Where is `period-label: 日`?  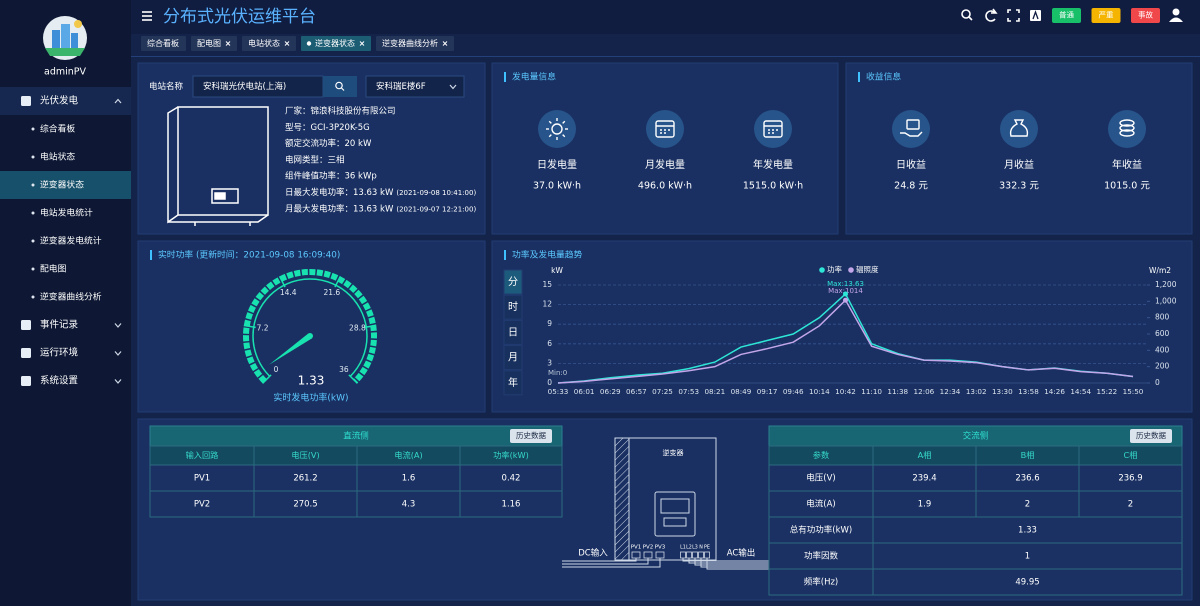
period-label: 日 is located at coordinates (513, 332).